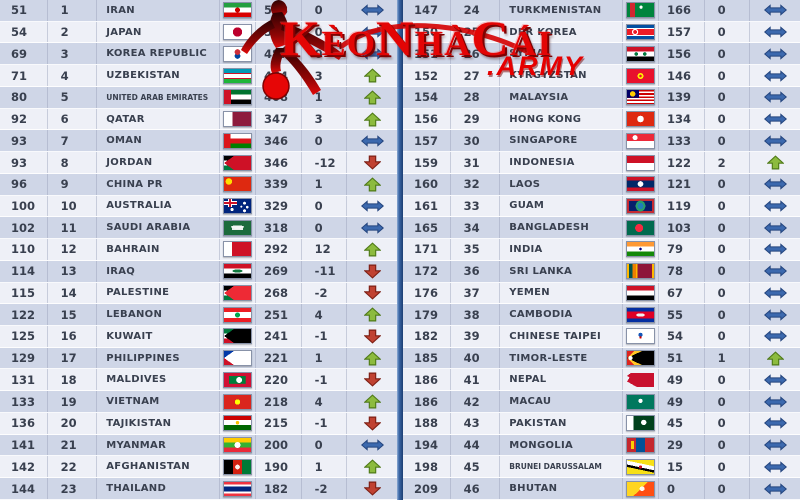 This screenshot has width=800, height=500. I want to click on country-cell: BAHRAIN, so click(159, 249).